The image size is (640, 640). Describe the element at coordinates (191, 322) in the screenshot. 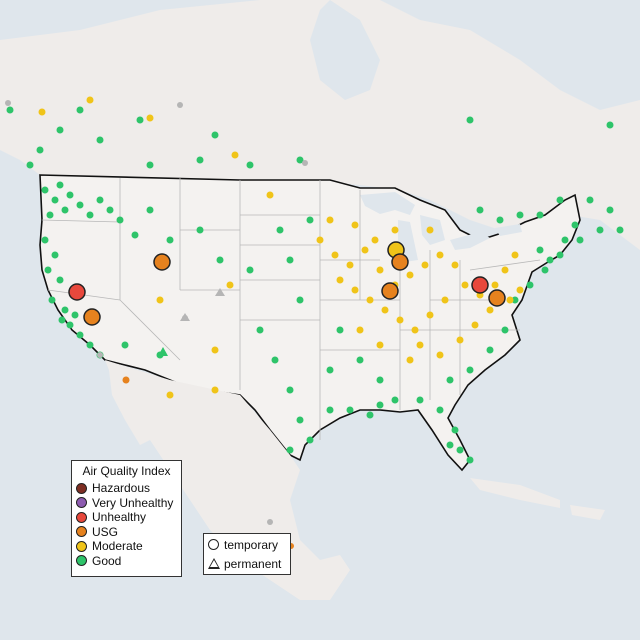

I see `permanent-monitors` at that location.